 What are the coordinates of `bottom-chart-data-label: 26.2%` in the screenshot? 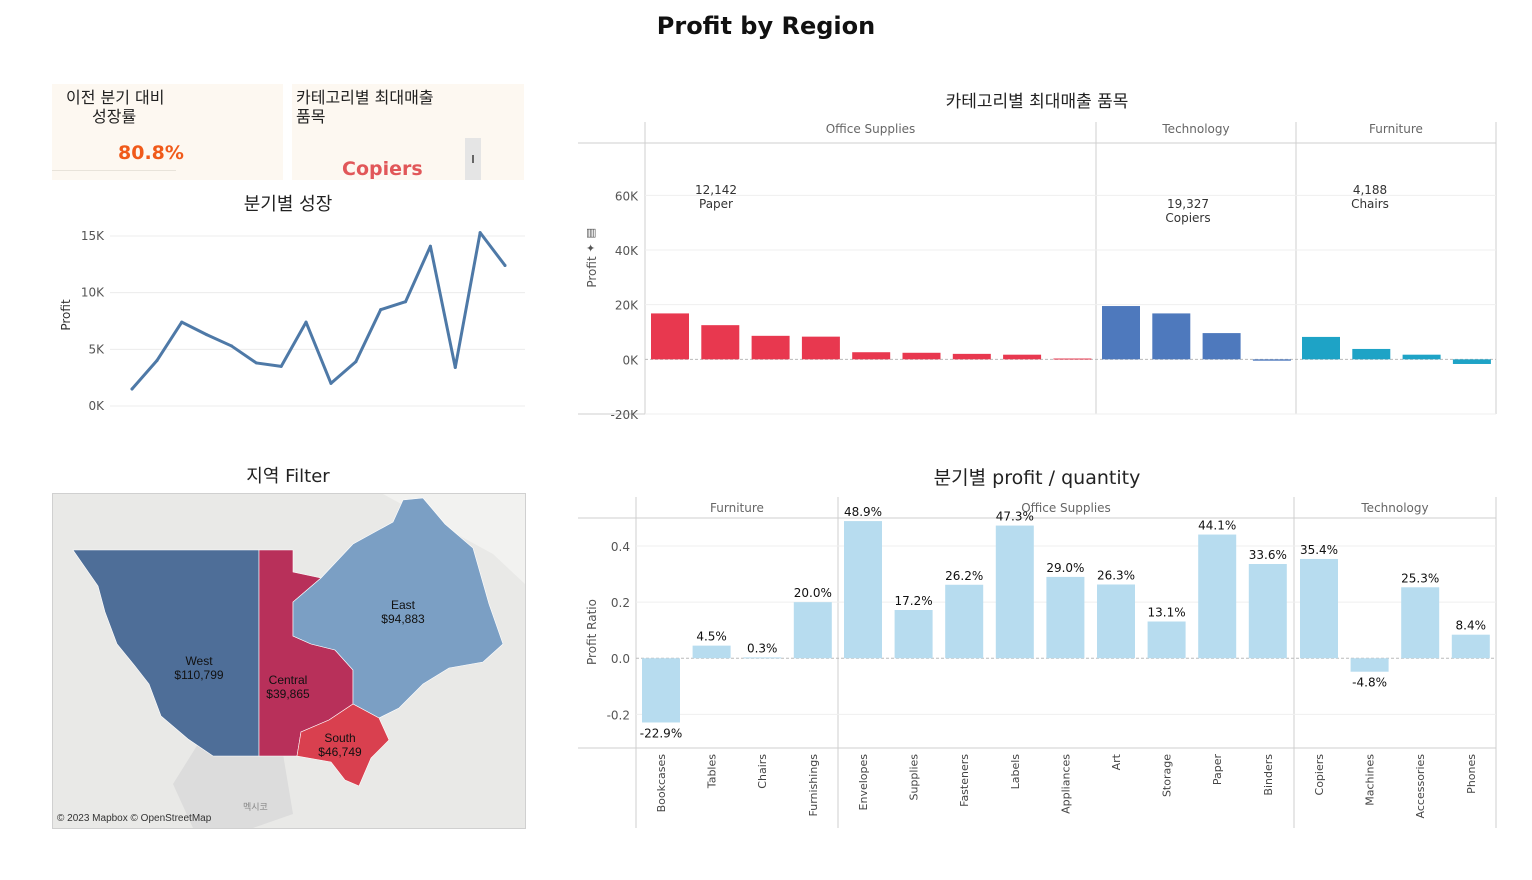 It's located at (964, 576).